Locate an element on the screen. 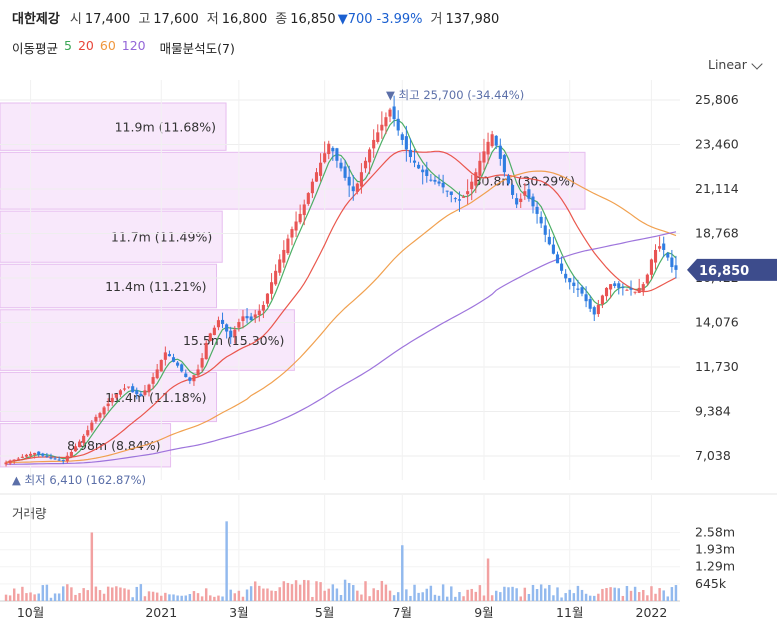  volume-bar-layer is located at coordinates (341, 561).